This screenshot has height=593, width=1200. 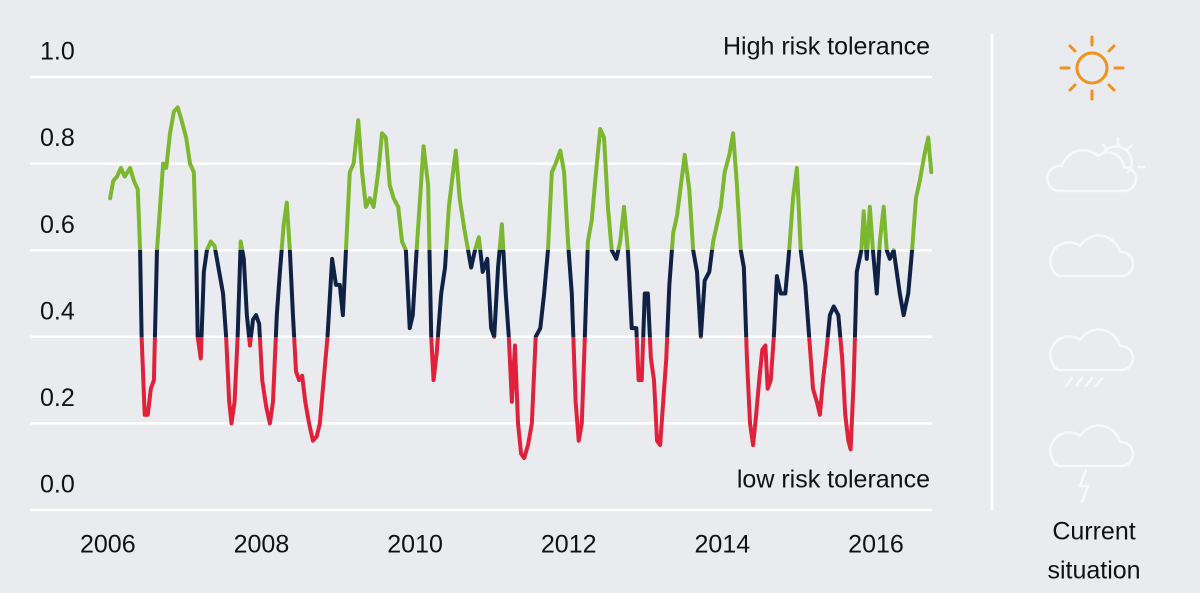 What do you see at coordinates (57, 52) in the screenshot?
I see `y-tick-label: 1.0` at bounding box center [57, 52].